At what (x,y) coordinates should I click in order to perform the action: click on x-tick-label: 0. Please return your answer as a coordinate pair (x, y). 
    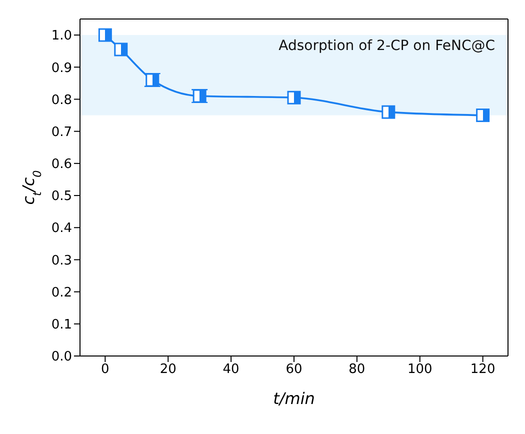
    Looking at the image, I should click on (105, 370).